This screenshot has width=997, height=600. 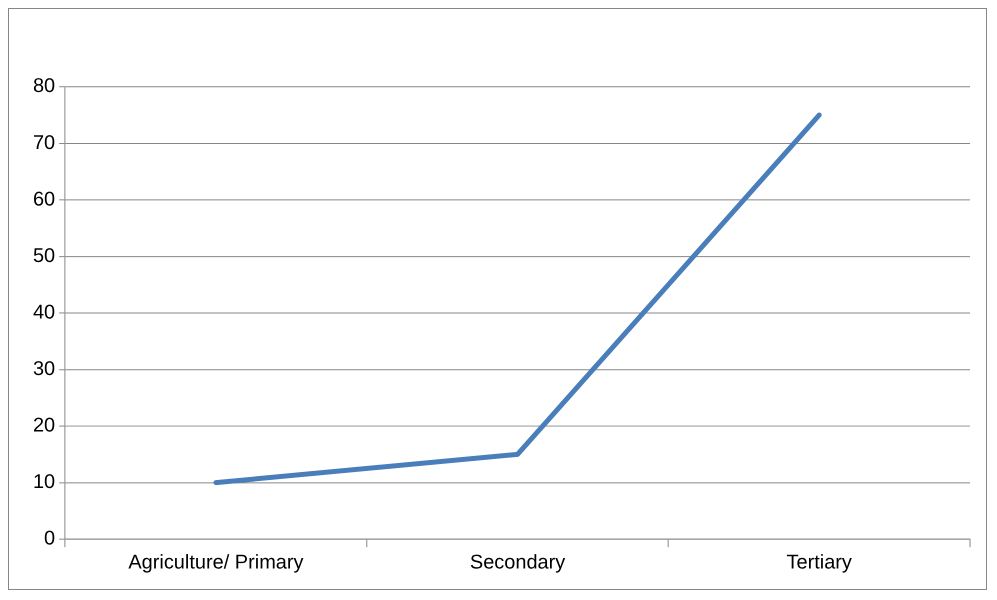 I want to click on y-tick-label: 80, so click(x=44, y=86).